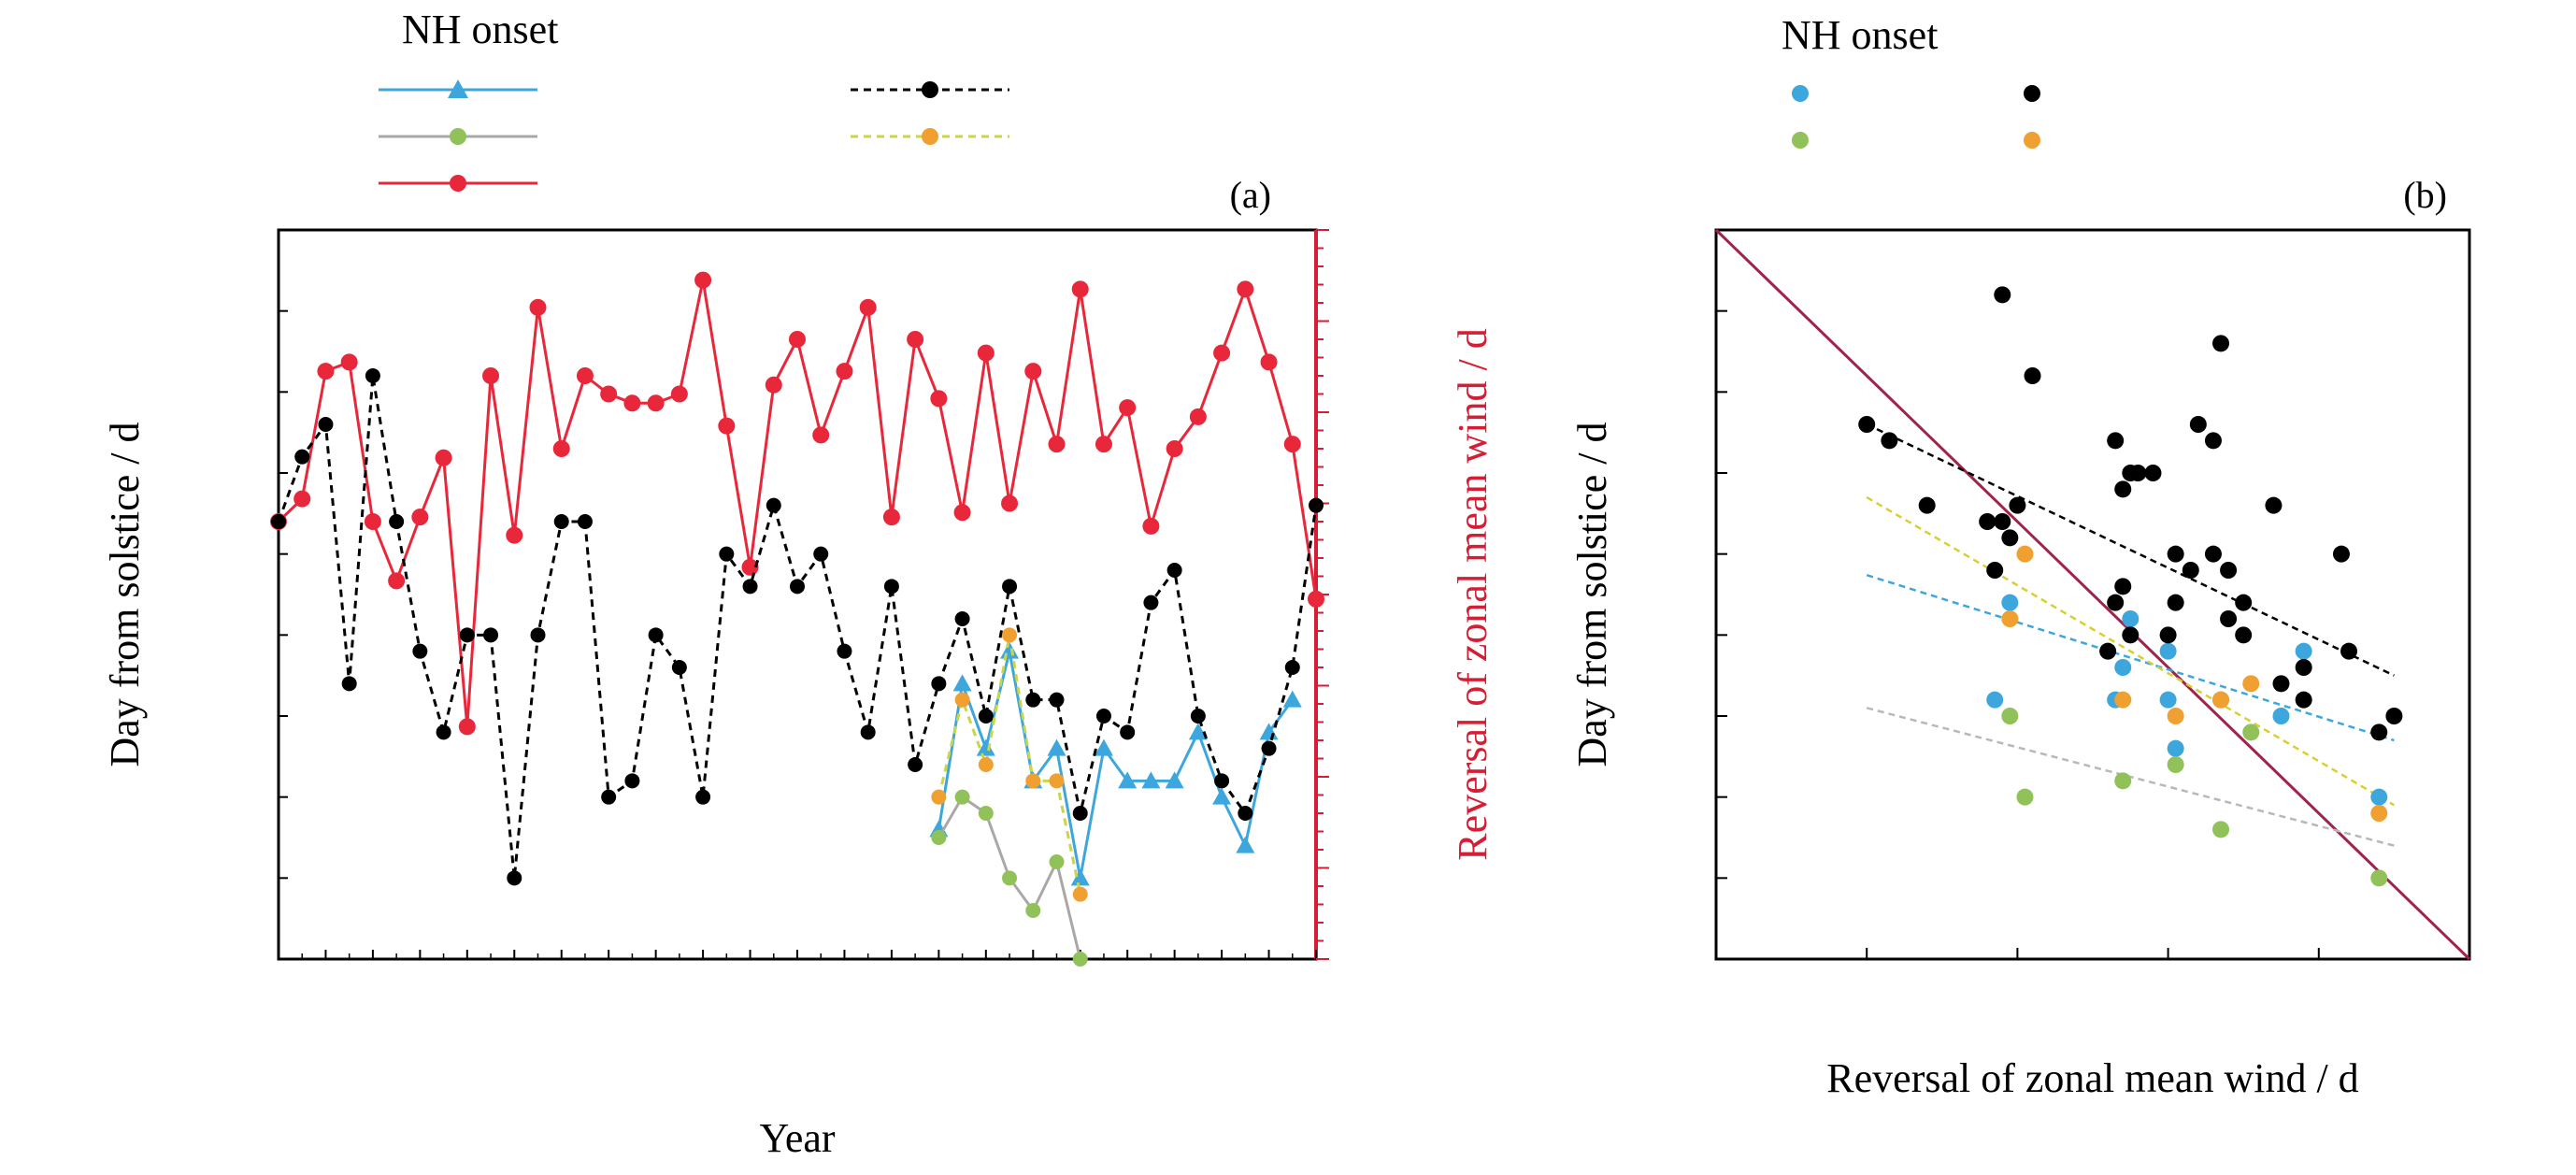  Describe the element at coordinates (679, 394) in the screenshot. I see `point-u-1996` at that location.